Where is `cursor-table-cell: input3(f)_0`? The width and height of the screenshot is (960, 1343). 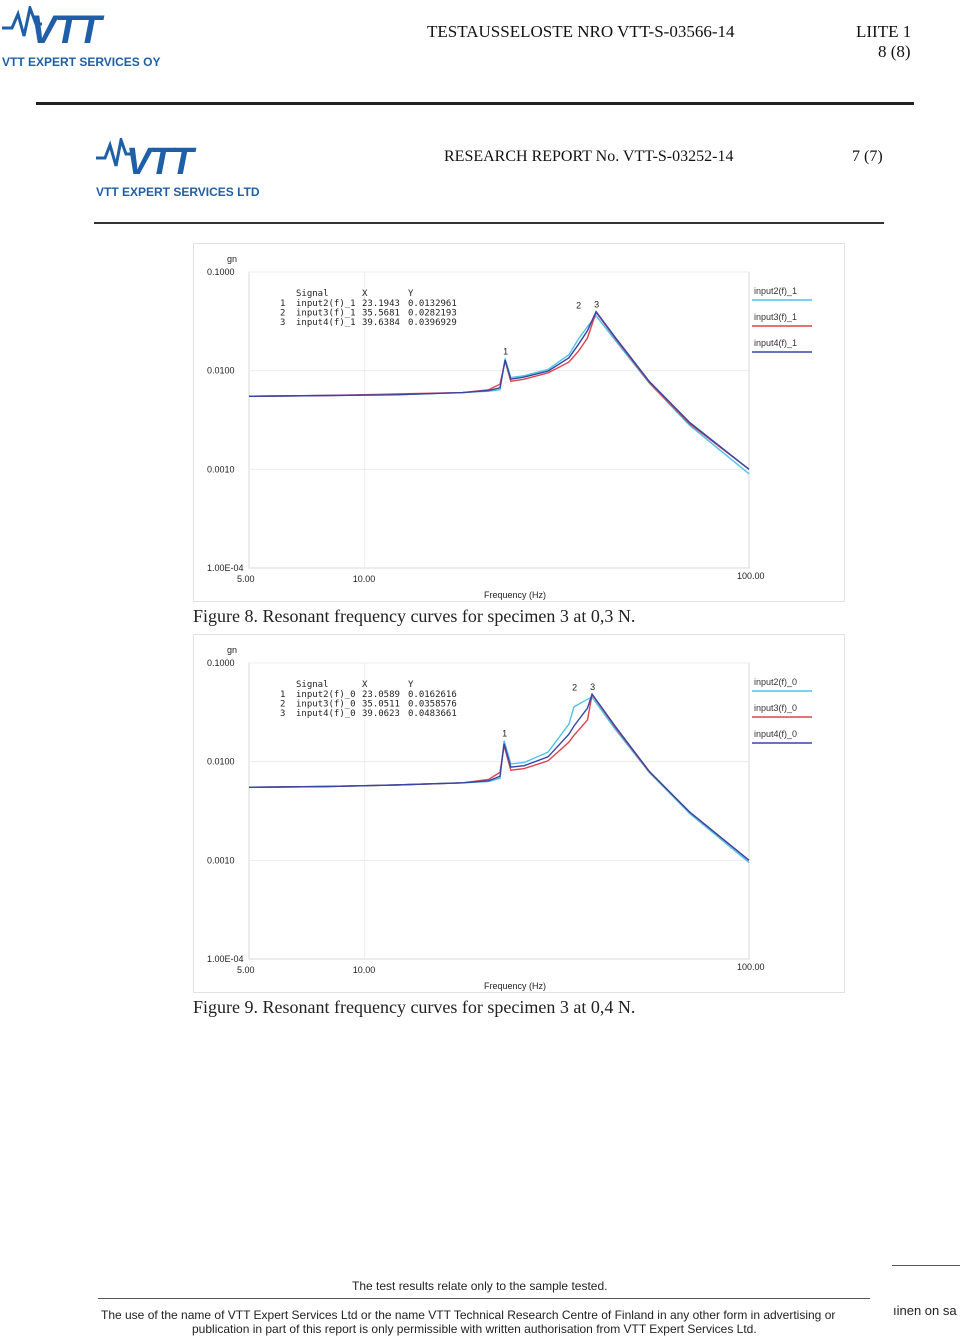 cursor-table-cell: input3(f)_0 is located at coordinates (326, 705).